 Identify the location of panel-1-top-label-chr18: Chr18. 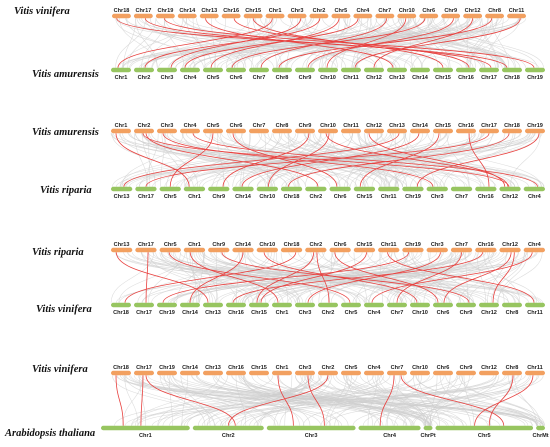
(122, 11).